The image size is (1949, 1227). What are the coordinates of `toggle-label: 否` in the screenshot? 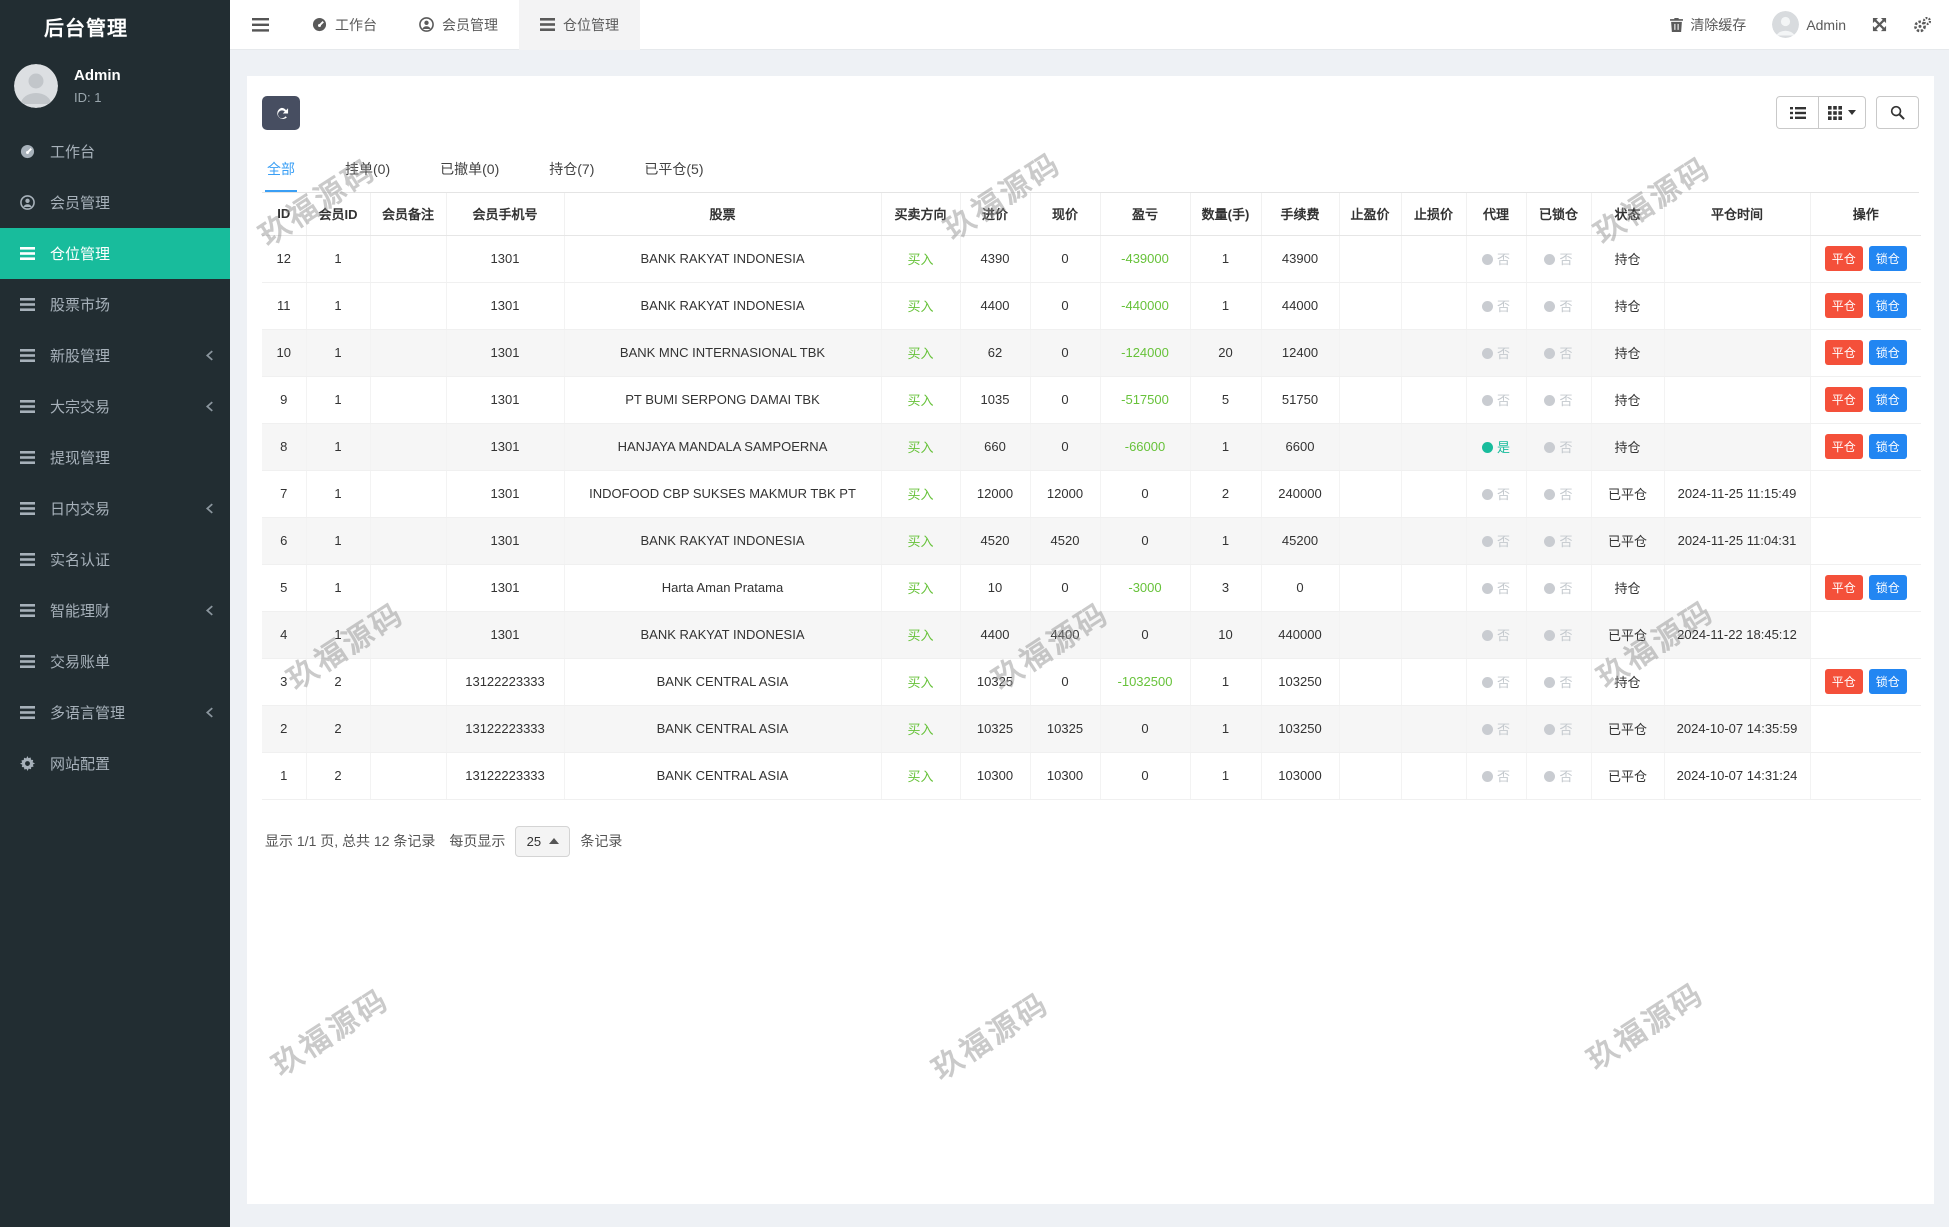 It's located at (1566, 259).